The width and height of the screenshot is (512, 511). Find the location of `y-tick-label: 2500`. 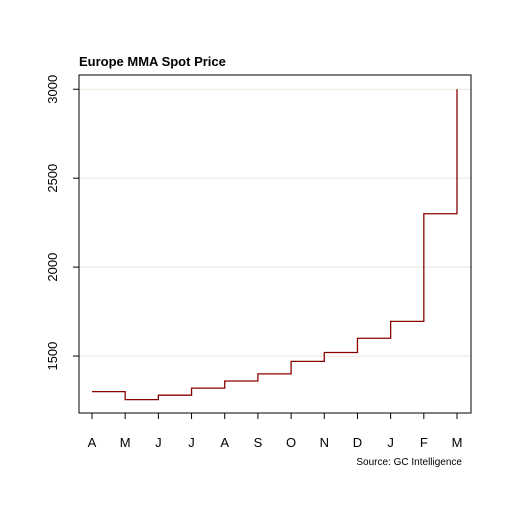

y-tick-label: 2500 is located at coordinates (52, 178).